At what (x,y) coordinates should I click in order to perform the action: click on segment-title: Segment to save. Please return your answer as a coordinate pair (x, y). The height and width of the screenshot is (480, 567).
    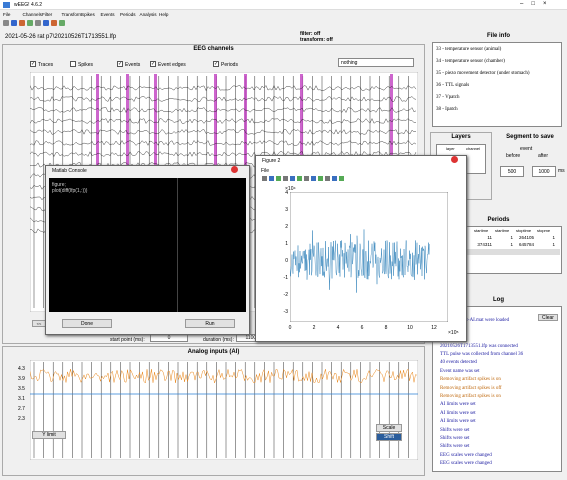
    Looking at the image, I should click on (530, 137).